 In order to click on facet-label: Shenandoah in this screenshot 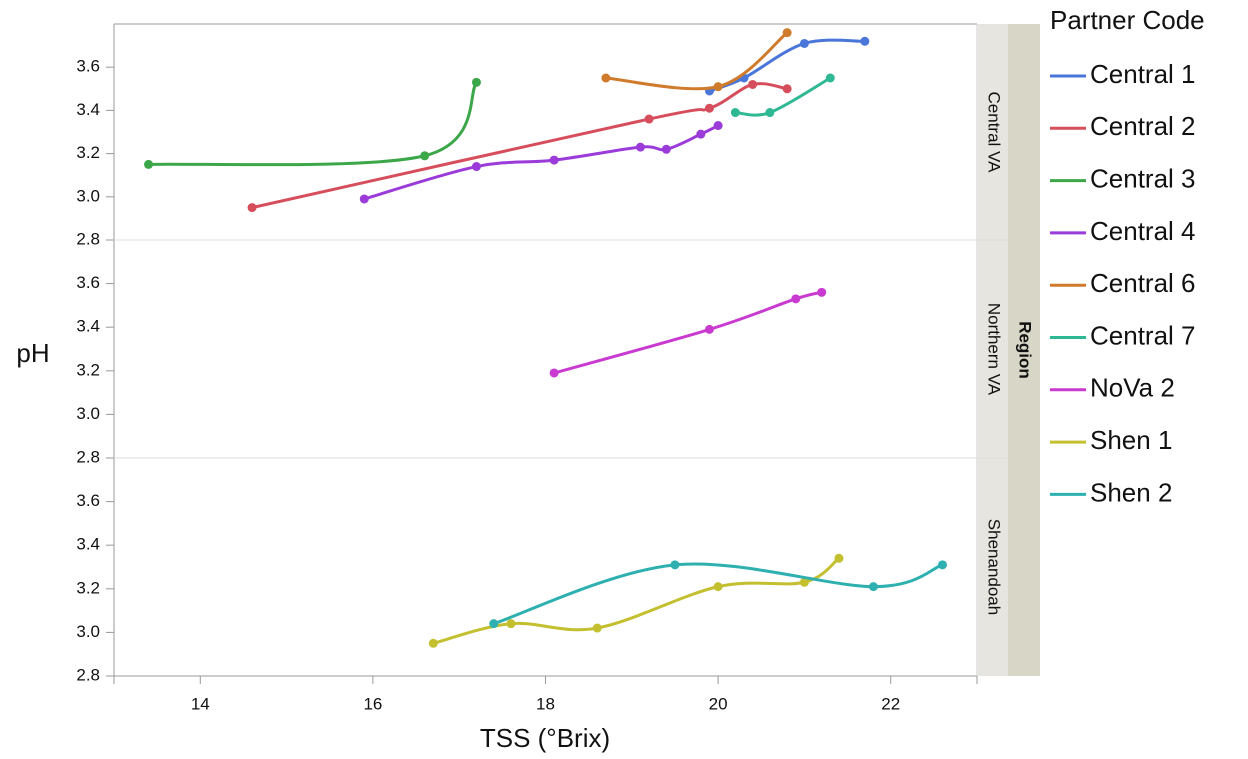, I will do `click(994, 567)`.